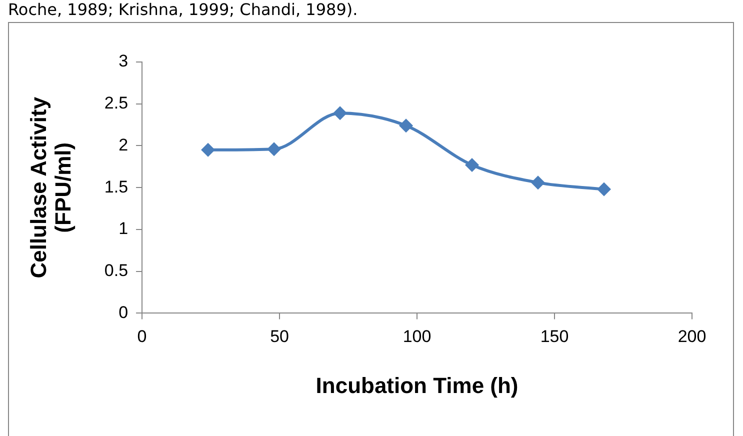 This screenshot has height=436, width=743. What do you see at coordinates (116, 270) in the screenshot?
I see `y-tick-label: 0.5` at bounding box center [116, 270].